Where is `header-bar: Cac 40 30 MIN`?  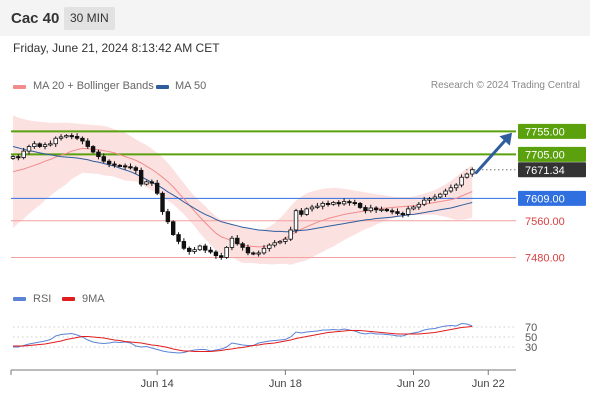
header-bar: Cac 40 30 MIN is located at coordinates (295, 18).